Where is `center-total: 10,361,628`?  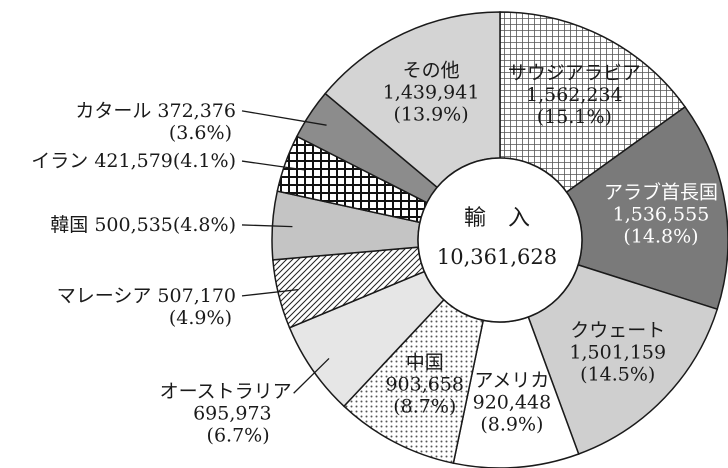
center-total: 10,361,628 is located at coordinates (497, 257).